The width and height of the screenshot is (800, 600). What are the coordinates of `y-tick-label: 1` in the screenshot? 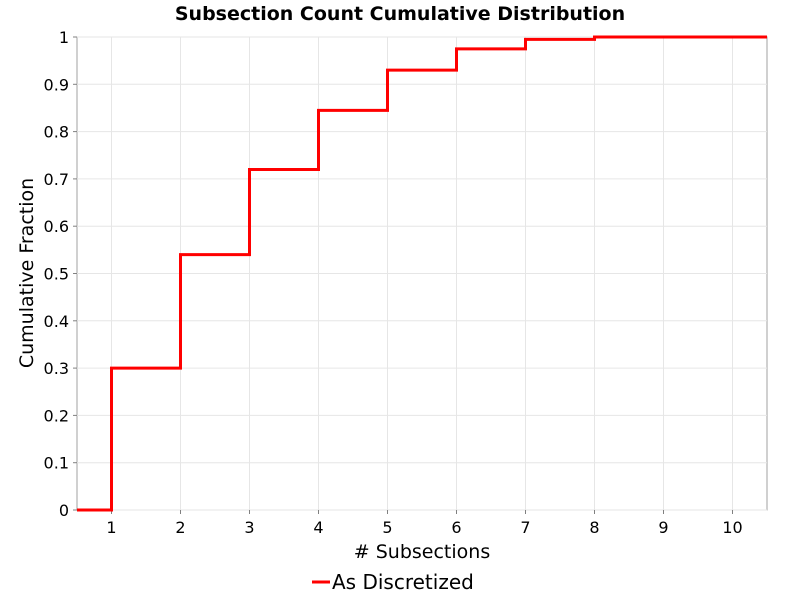 It's located at (64, 37).